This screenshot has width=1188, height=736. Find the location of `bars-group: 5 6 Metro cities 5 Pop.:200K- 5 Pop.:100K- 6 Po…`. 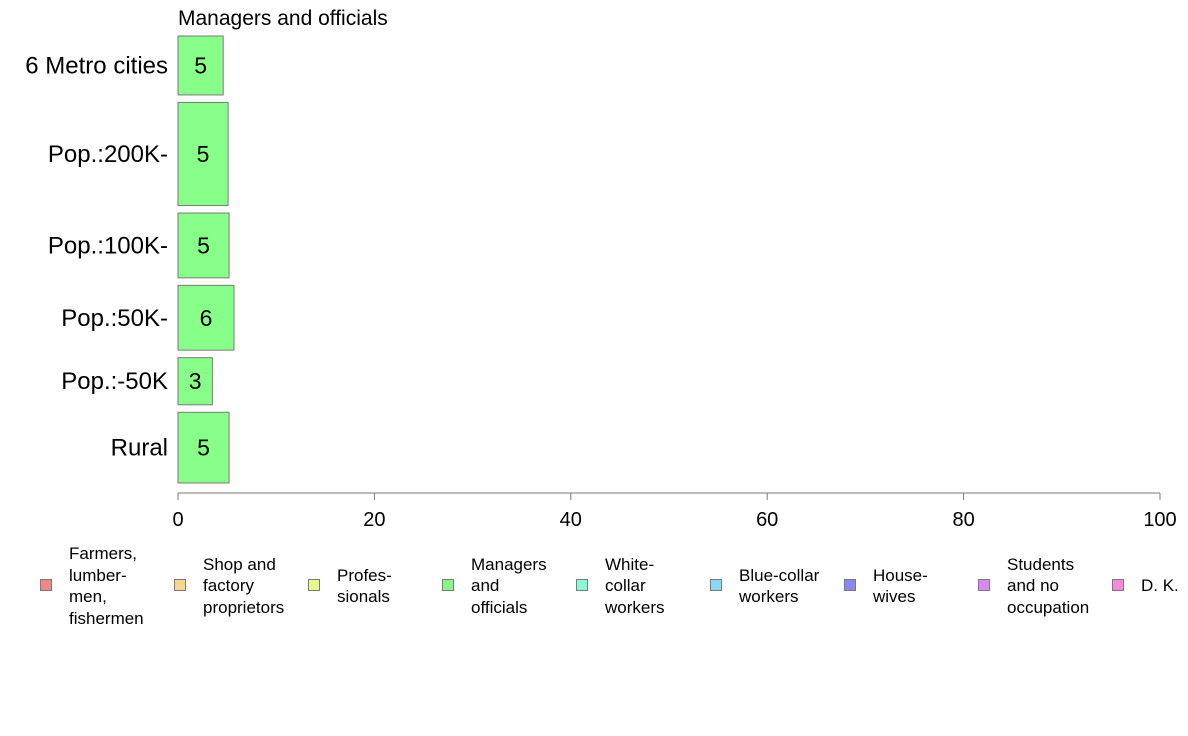

bars-group: 5 6 Metro cities 5 Pop.:200K- 5 Pop.:100K- 6 Po… is located at coordinates (130, 259).